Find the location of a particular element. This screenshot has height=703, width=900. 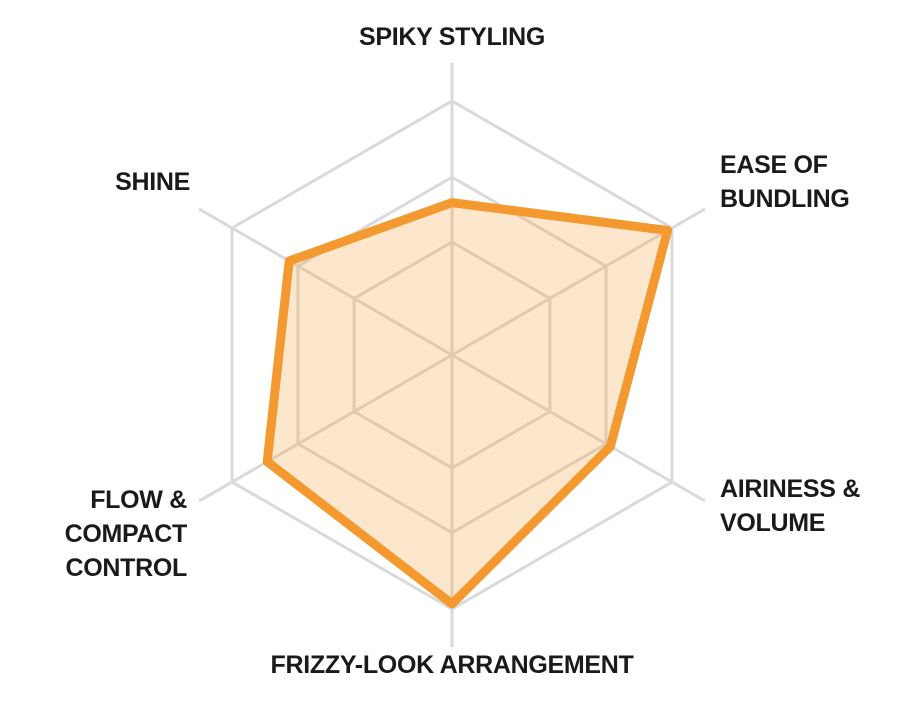

axis-label-line: SPIKY STYLING is located at coordinates (452, 37).